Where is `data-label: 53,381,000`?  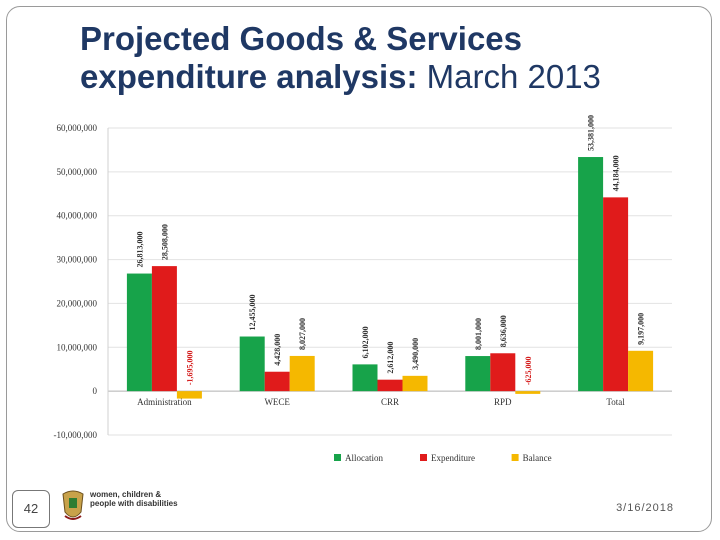 data-label: 53,381,000 is located at coordinates (591, 133).